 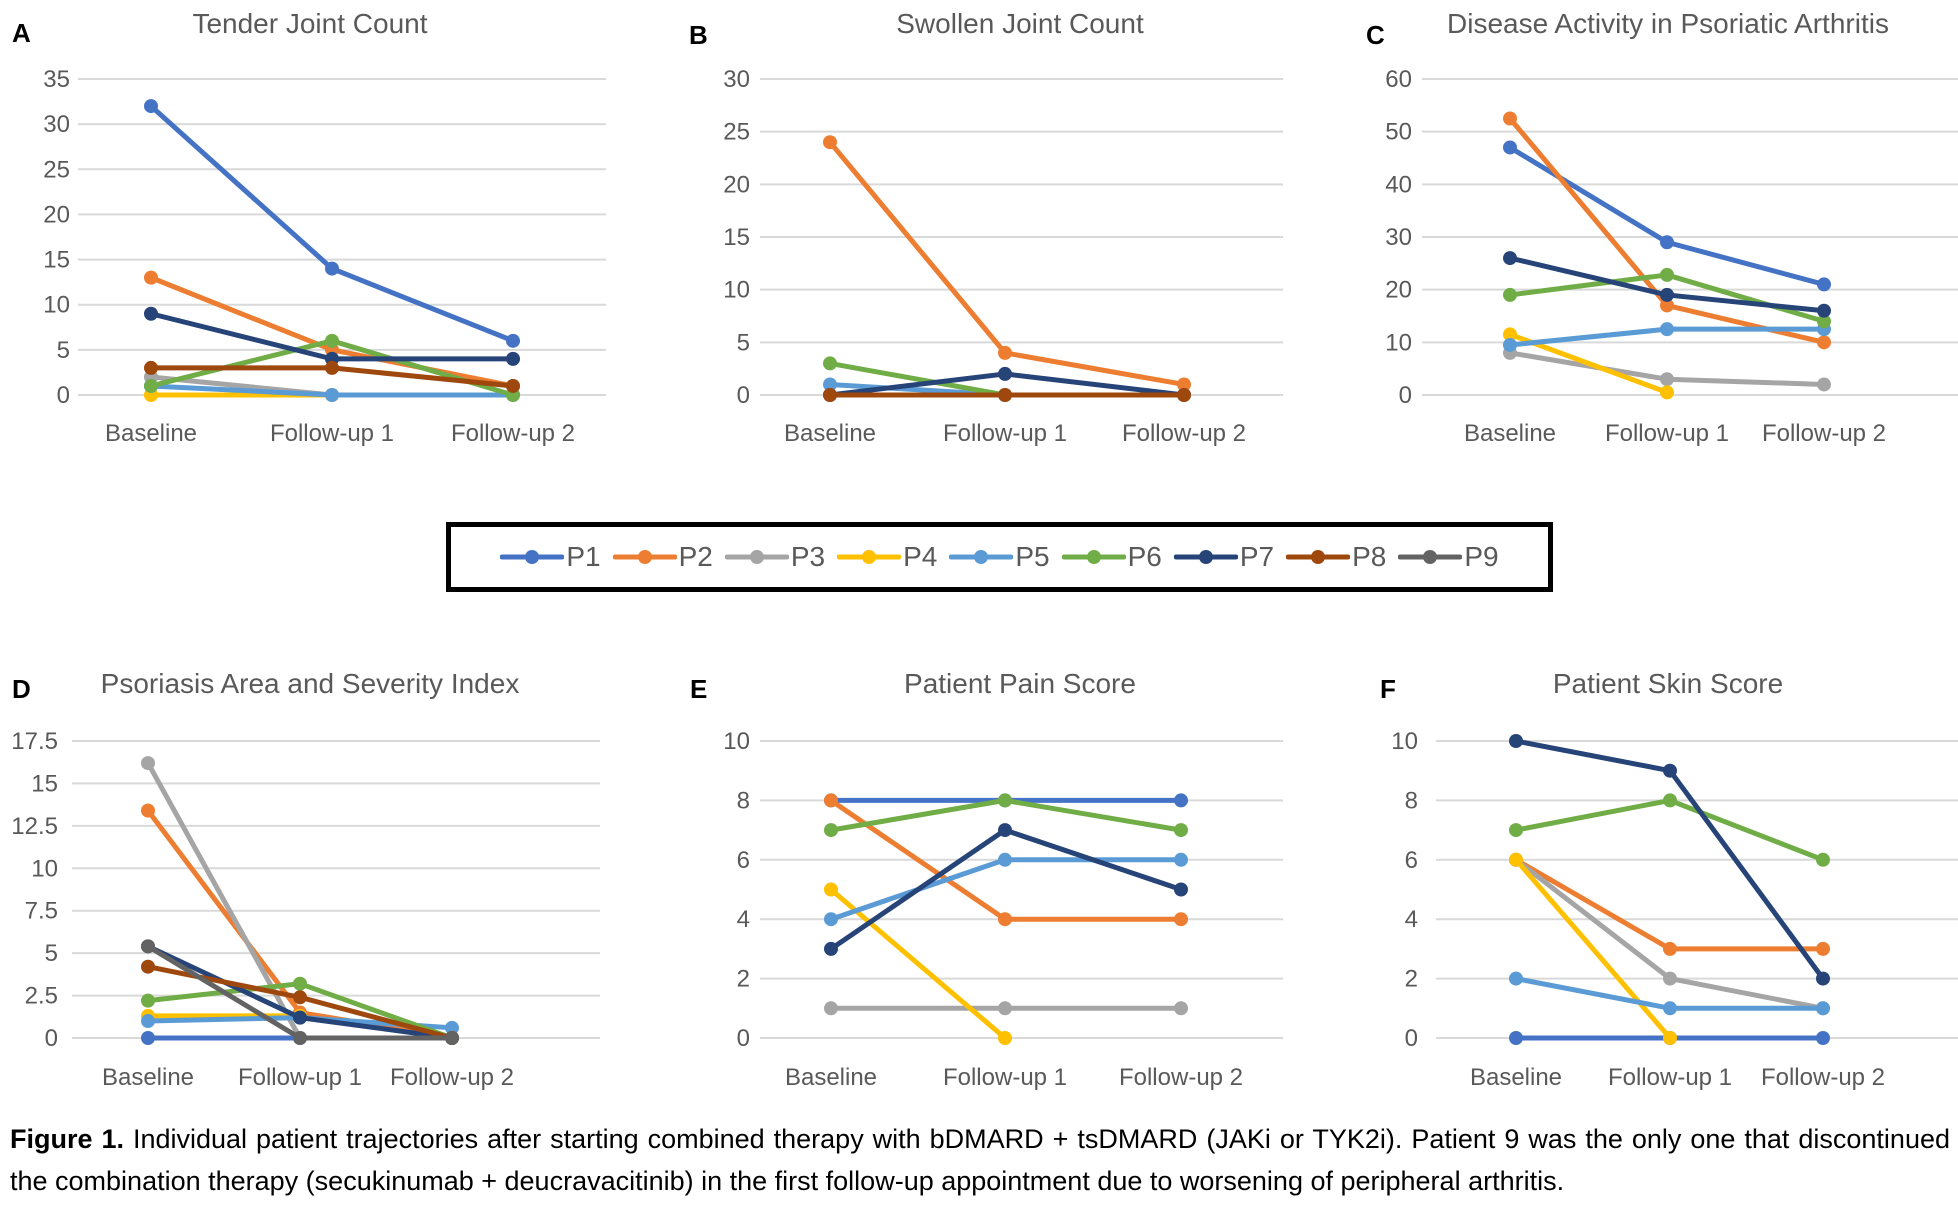 I want to click on legend-label: P9, so click(x=1481, y=556).